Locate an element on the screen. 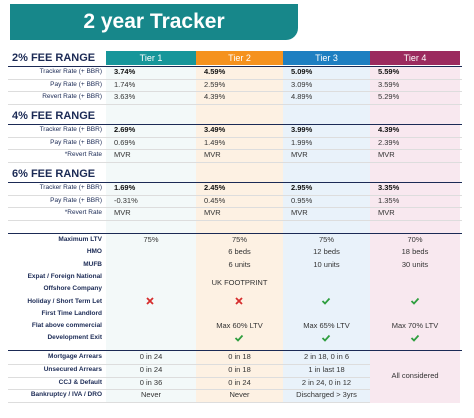 The width and height of the screenshot is (474, 418). tier-3-strip is located at coordinates (326, 234).